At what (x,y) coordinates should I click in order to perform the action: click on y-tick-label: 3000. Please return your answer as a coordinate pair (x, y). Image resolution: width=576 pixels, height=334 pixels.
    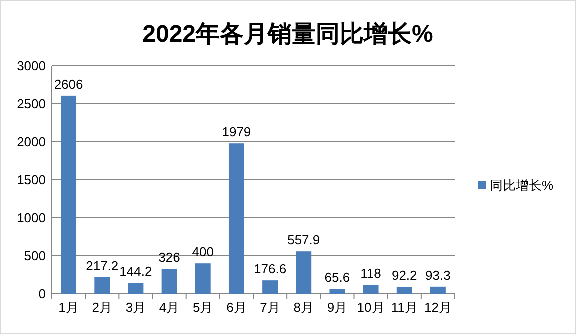
    Looking at the image, I should click on (31, 66).